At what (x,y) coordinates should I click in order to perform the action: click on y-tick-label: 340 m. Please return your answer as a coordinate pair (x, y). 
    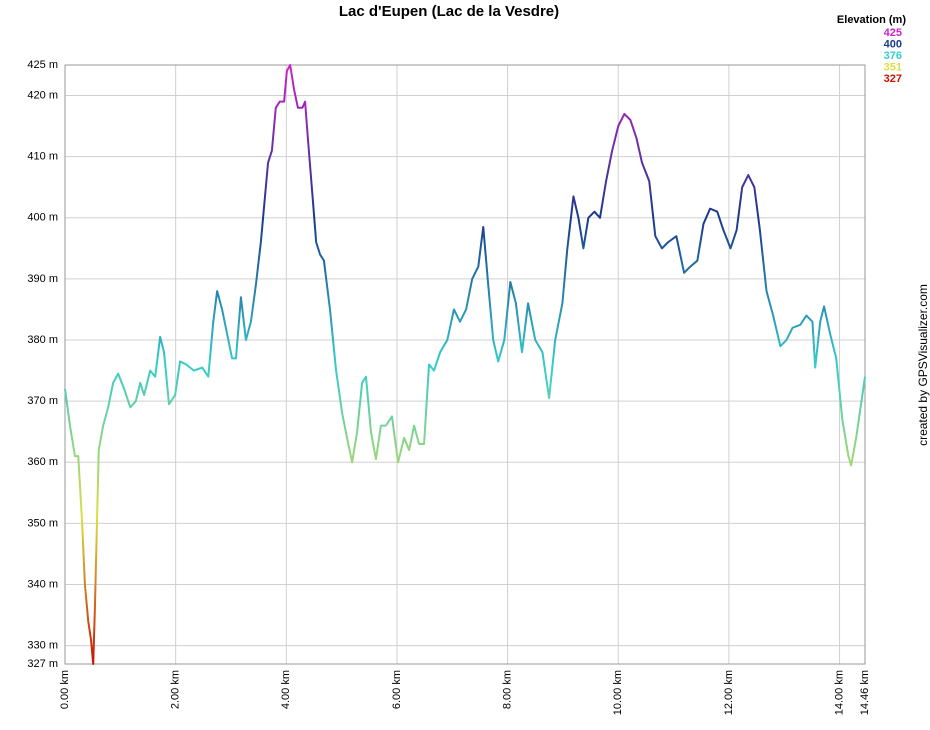
    Looking at the image, I should click on (42, 584).